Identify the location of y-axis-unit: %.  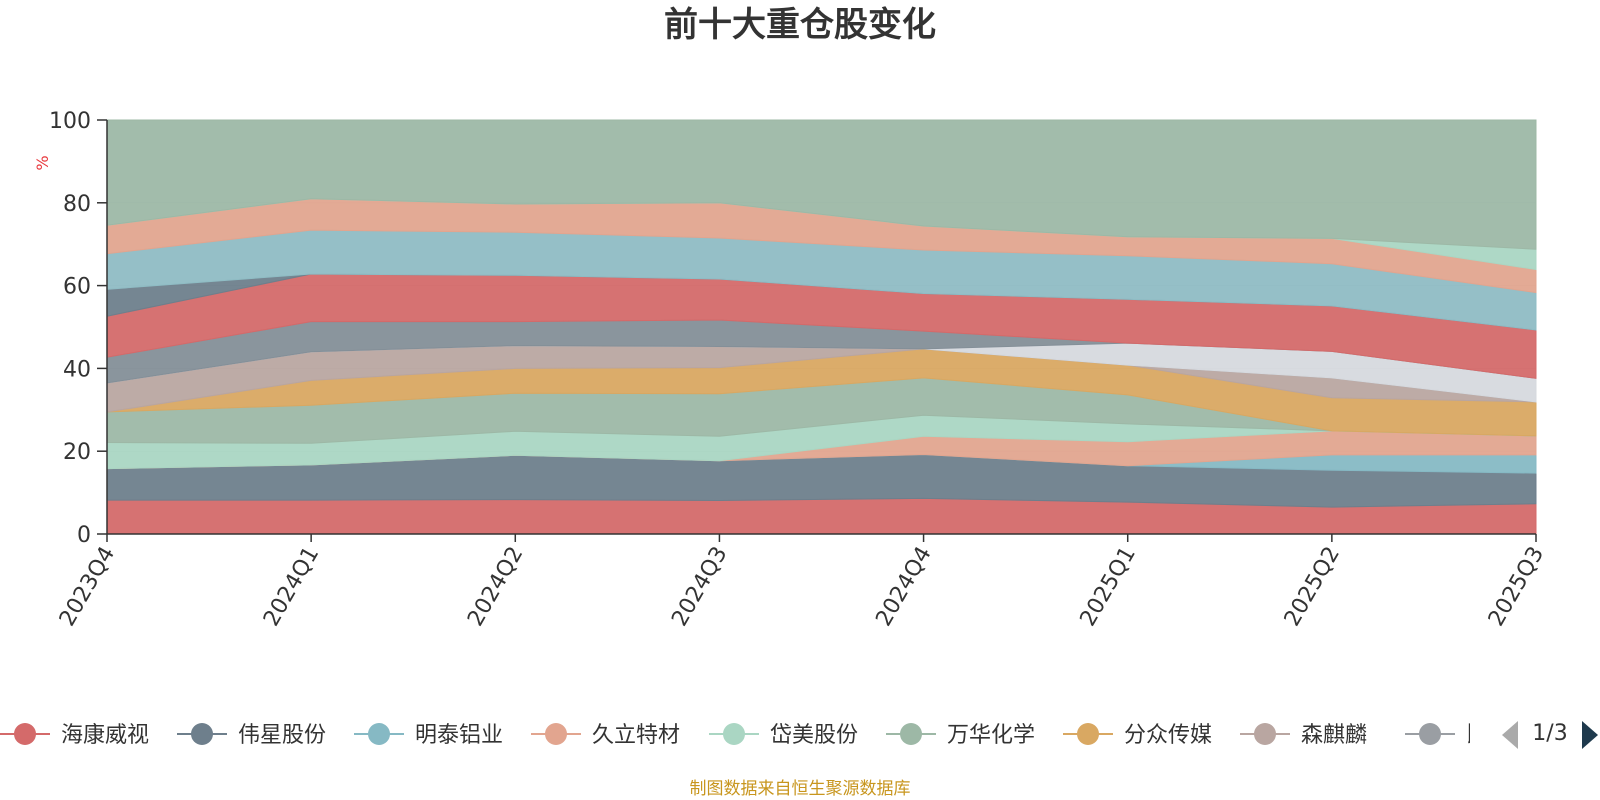
(42, 162).